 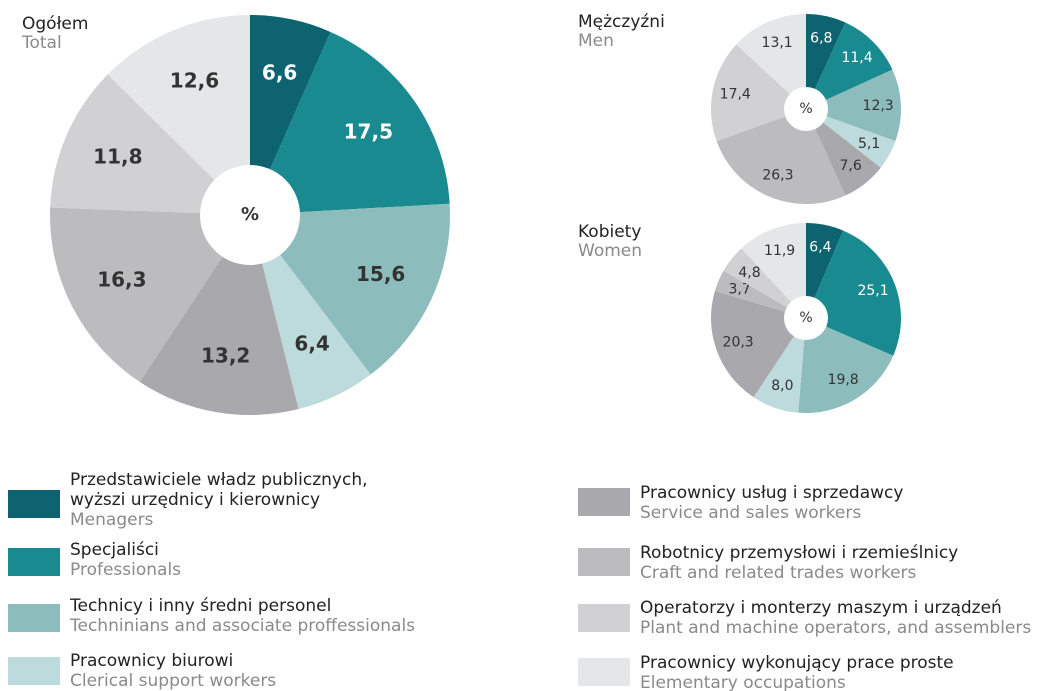 What do you see at coordinates (738, 343) in the screenshot?
I see `slice-label: 20,3` at bounding box center [738, 343].